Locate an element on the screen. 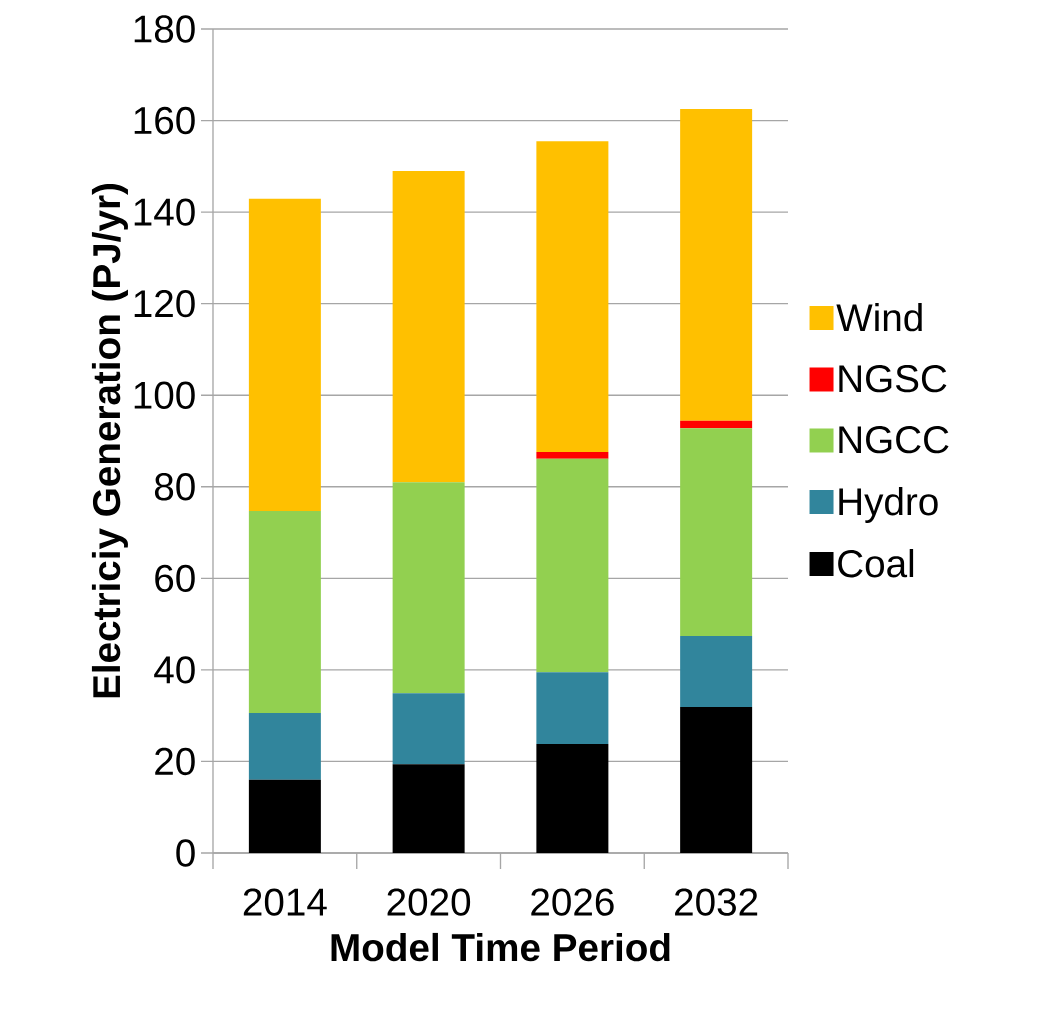 The width and height of the screenshot is (1039, 1026). y-tick-label: 100 is located at coordinates (164, 395).